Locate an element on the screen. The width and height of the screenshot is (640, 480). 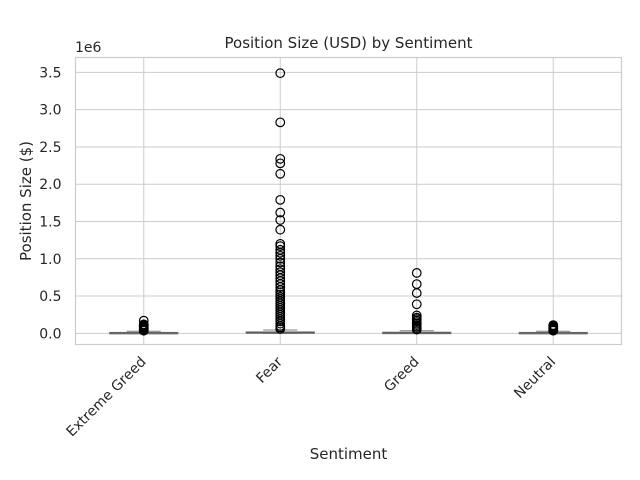
box-fear is located at coordinates (280, 201).